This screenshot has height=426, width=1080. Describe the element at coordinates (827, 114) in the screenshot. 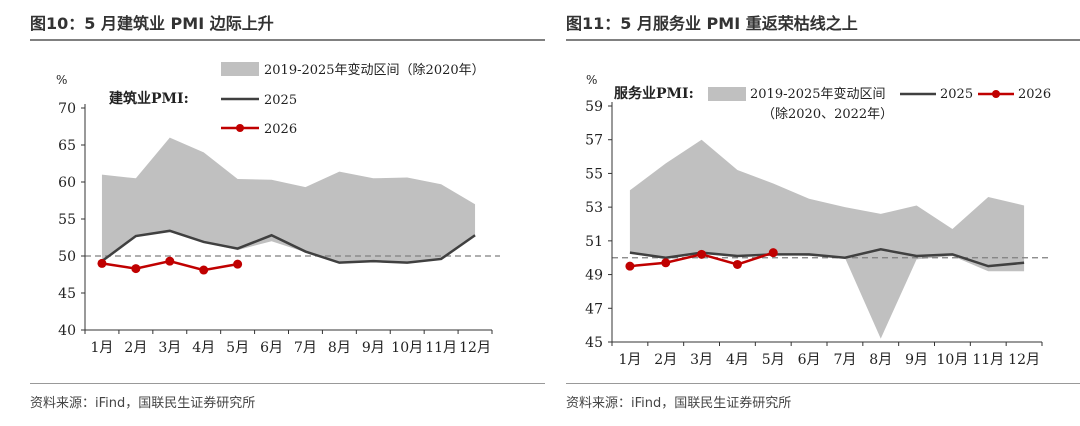

I see `legend-band-note: （除2020、2022年）` at that location.